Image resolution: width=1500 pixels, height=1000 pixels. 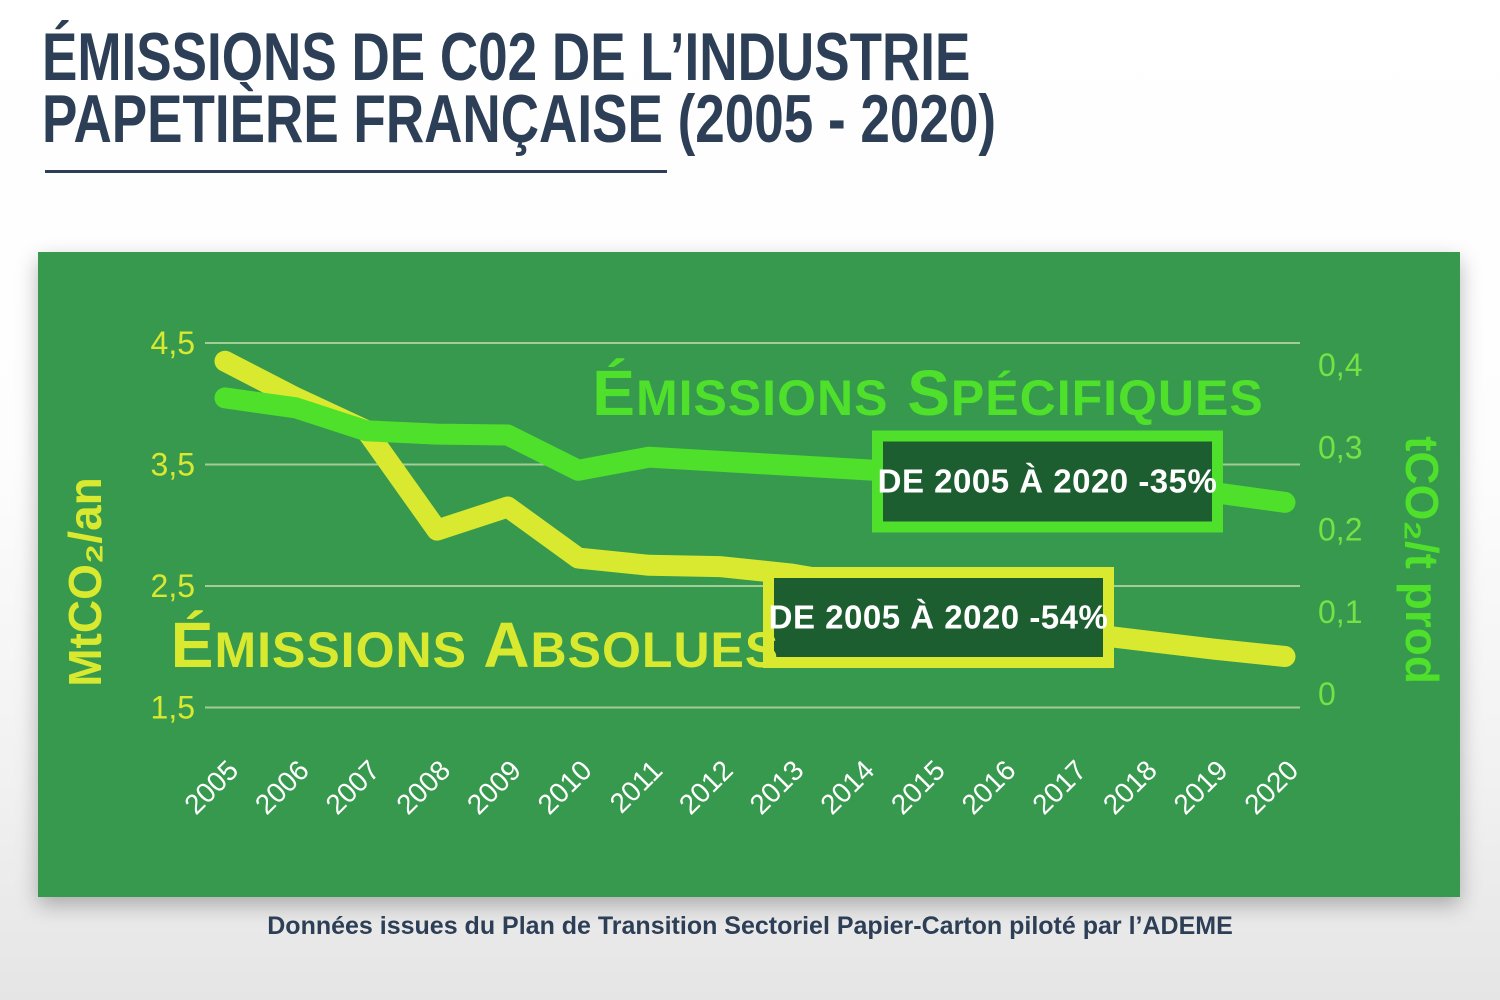 What do you see at coordinates (173, 343) in the screenshot?
I see `left-axis-tick: 4,5` at bounding box center [173, 343].